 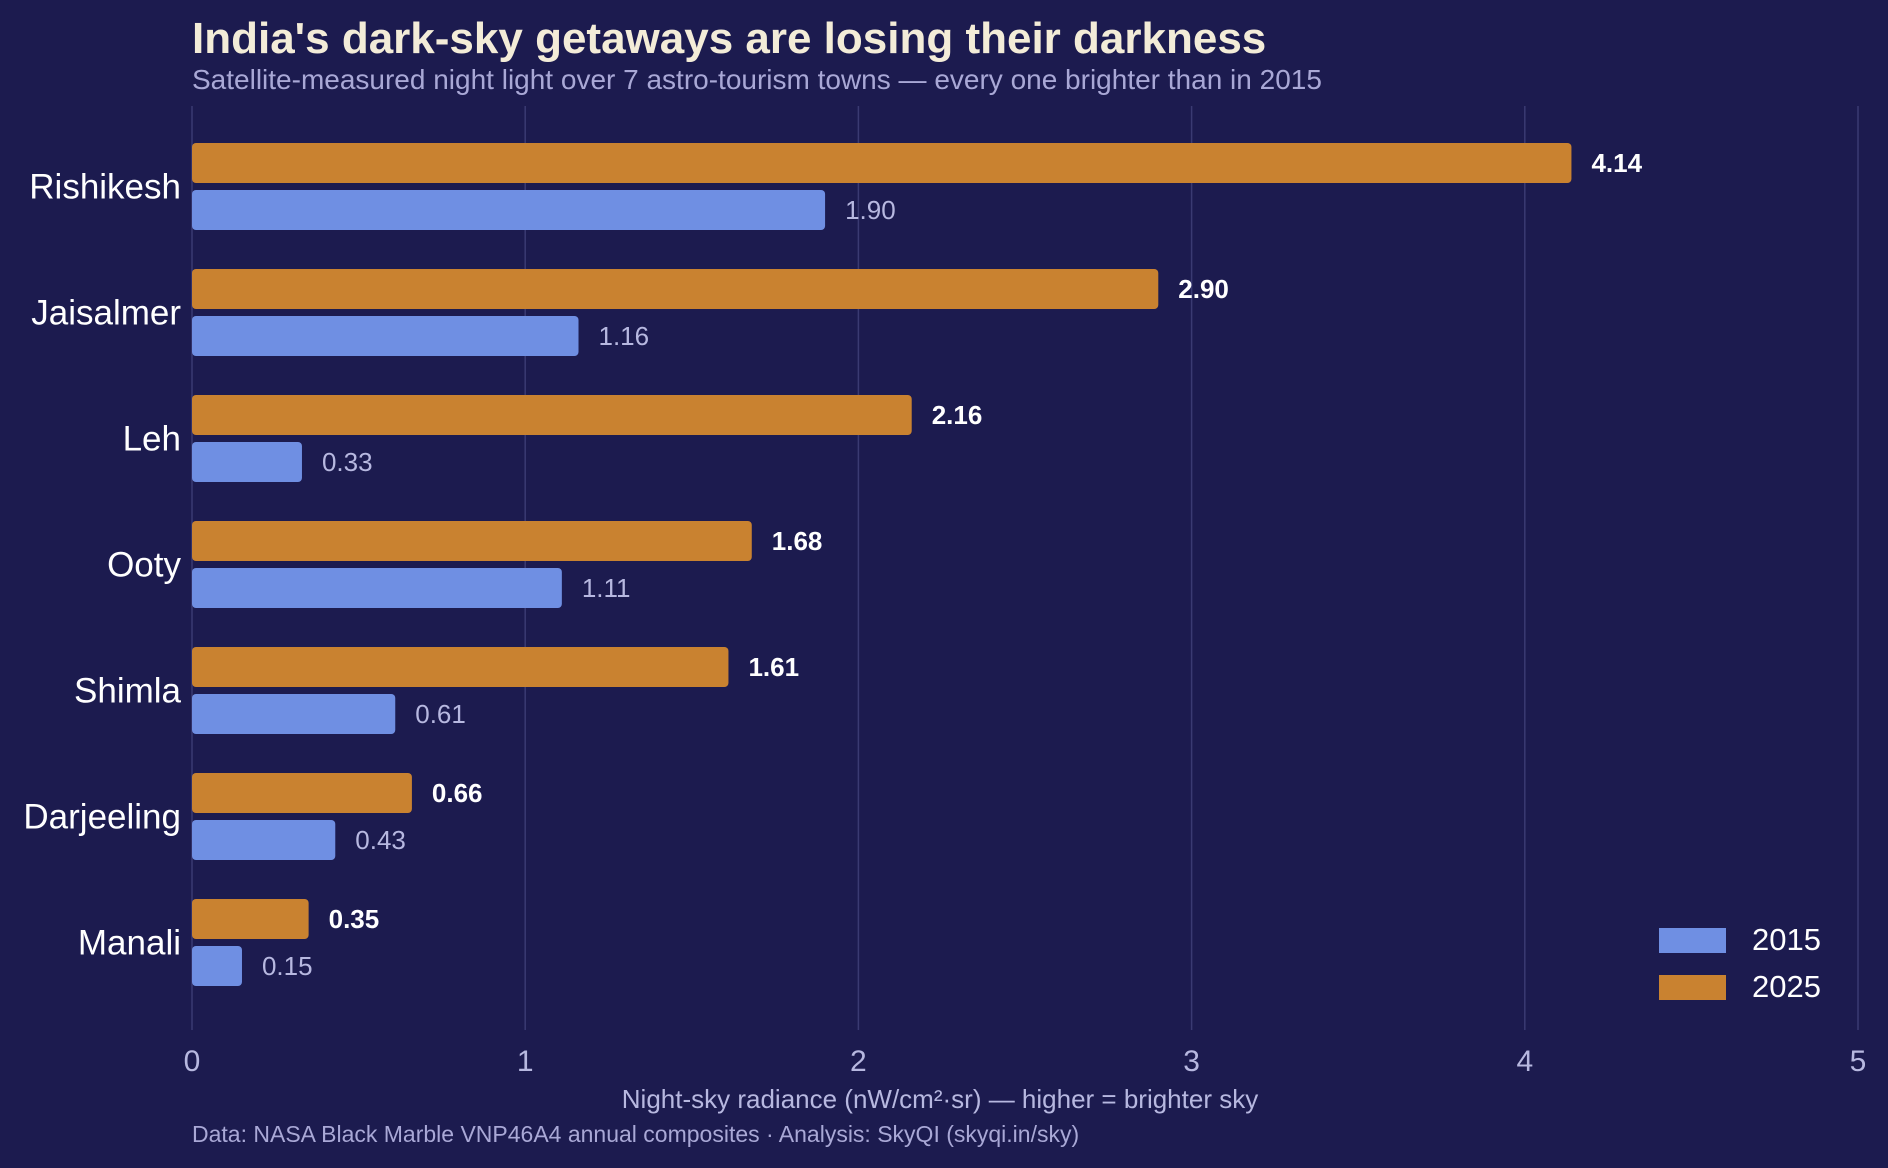 What do you see at coordinates (380, 840) in the screenshot?
I see `data-label-2015: 0.43` at bounding box center [380, 840].